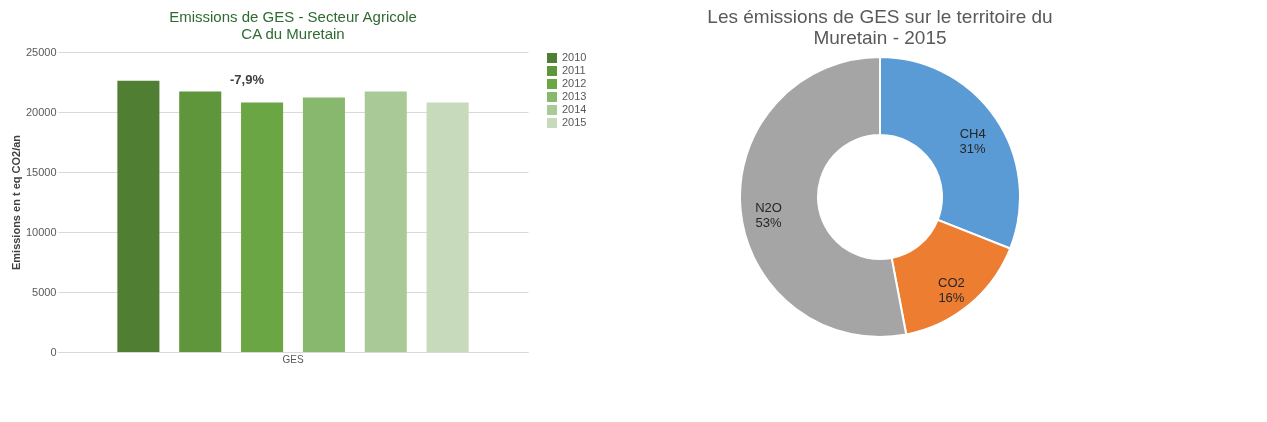  Describe the element at coordinates (44, 291) in the screenshot. I see `y-tick-label: 5000` at that location.